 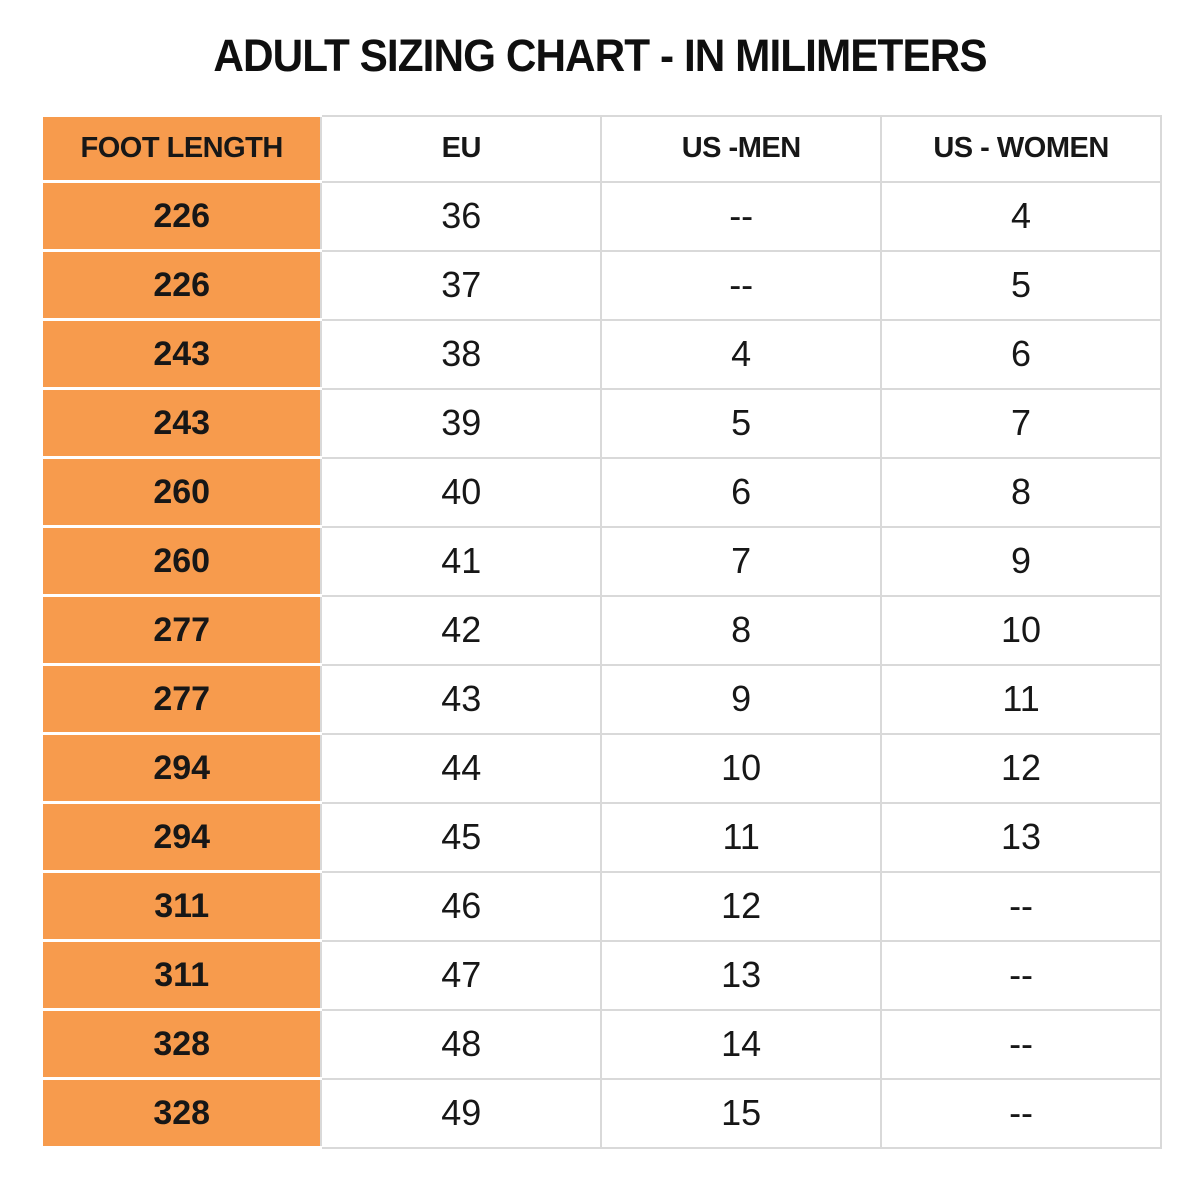 What do you see at coordinates (461, 837) in the screenshot?
I see `cell-eu: 45` at bounding box center [461, 837].